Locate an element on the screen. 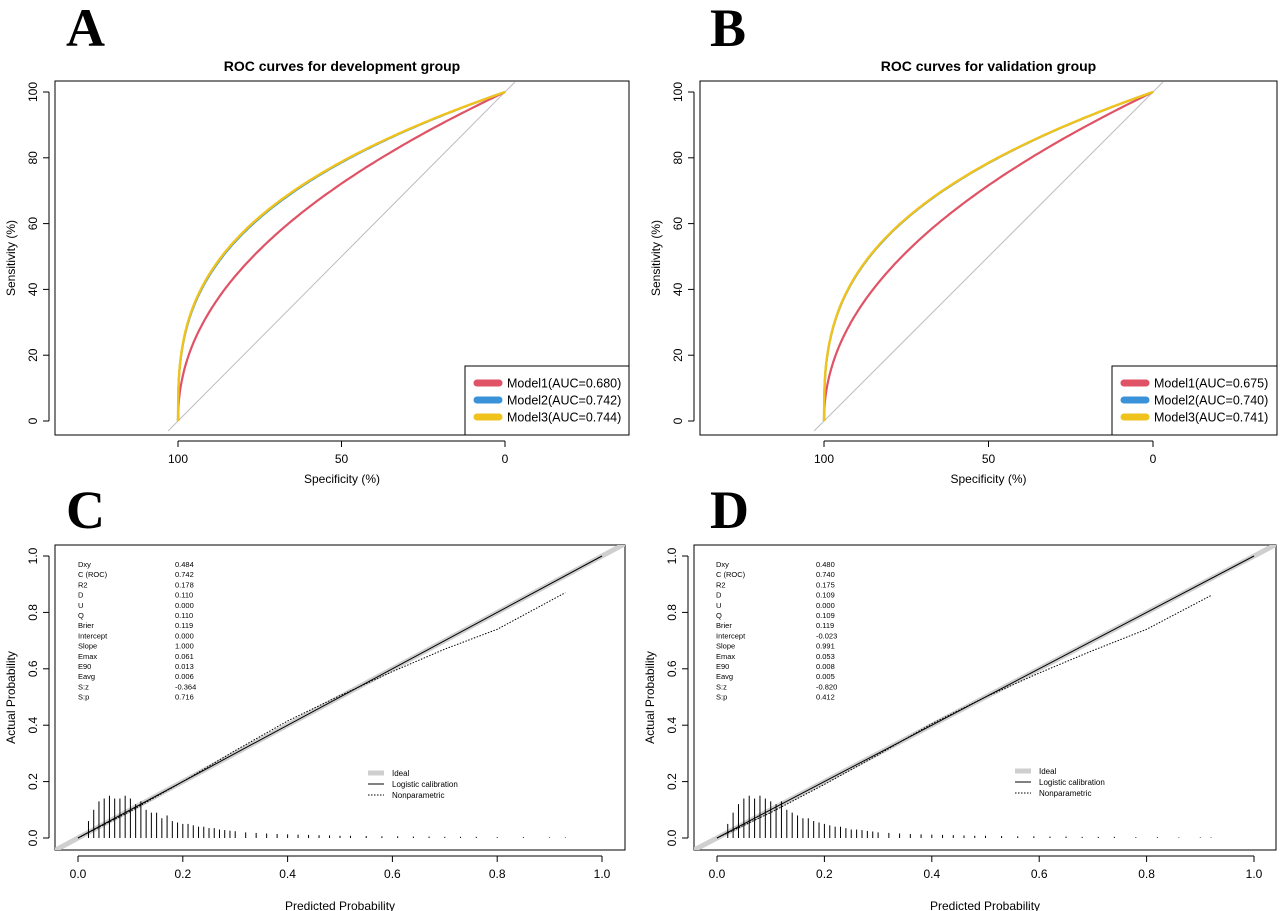 Image resolution: width=1280 pixels, height=911 pixels. stat-value: 0.006 is located at coordinates (184, 676).